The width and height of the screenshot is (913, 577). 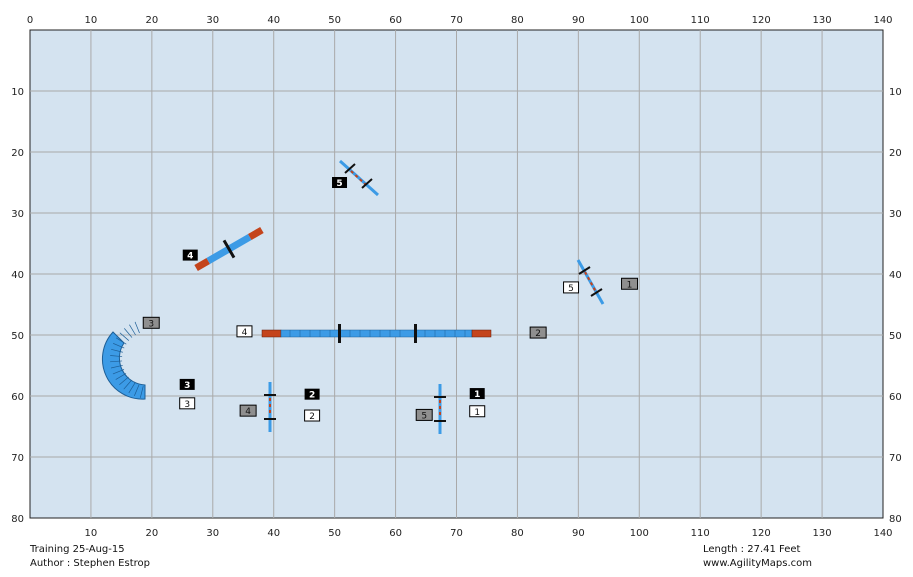 I want to click on dogwalk-plank, so click(x=376, y=333).